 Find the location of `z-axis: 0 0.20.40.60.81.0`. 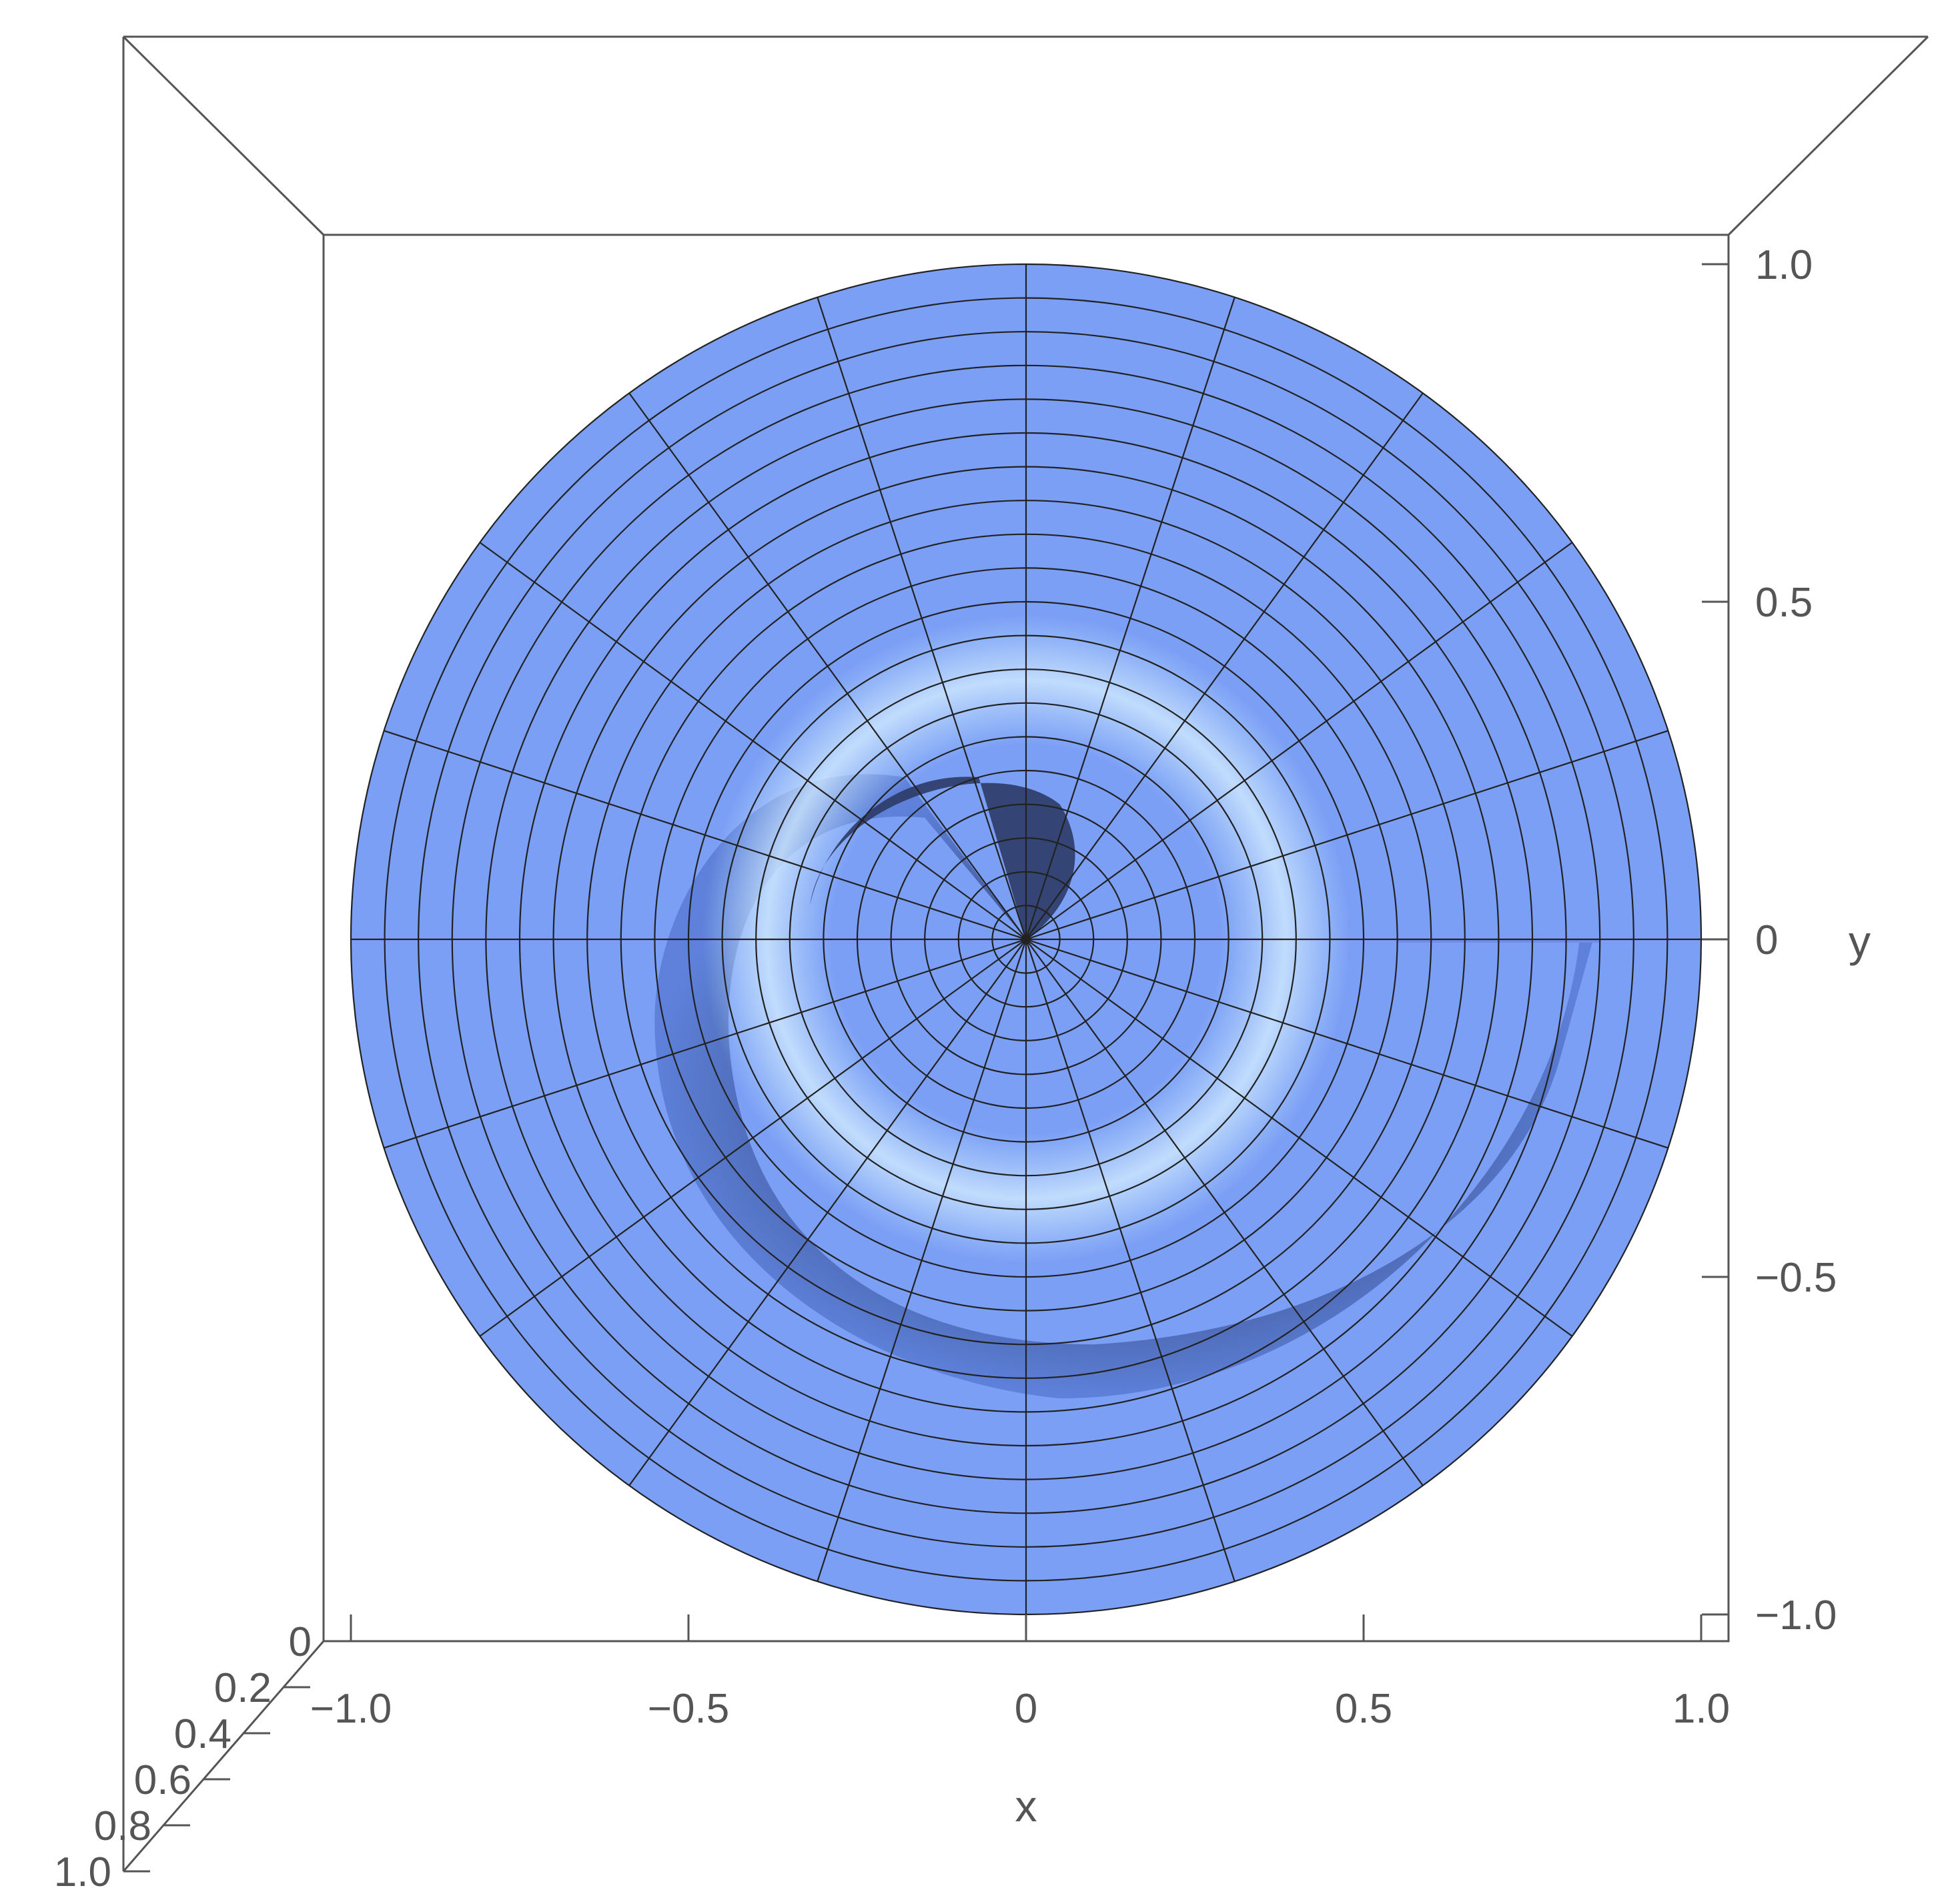

z-axis: 0 0.20.40.60.81.0 is located at coordinates (202, 1753).